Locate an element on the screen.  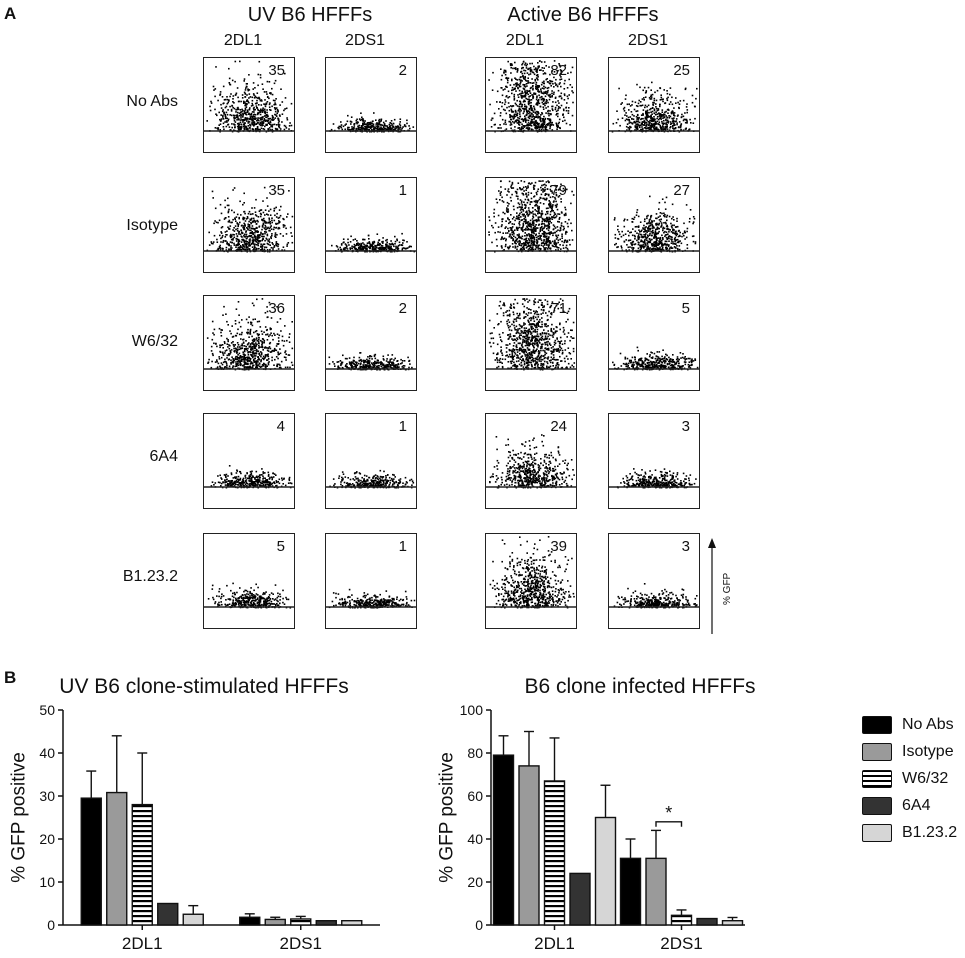
facs-plot: 39 is located at coordinates (531, 581).